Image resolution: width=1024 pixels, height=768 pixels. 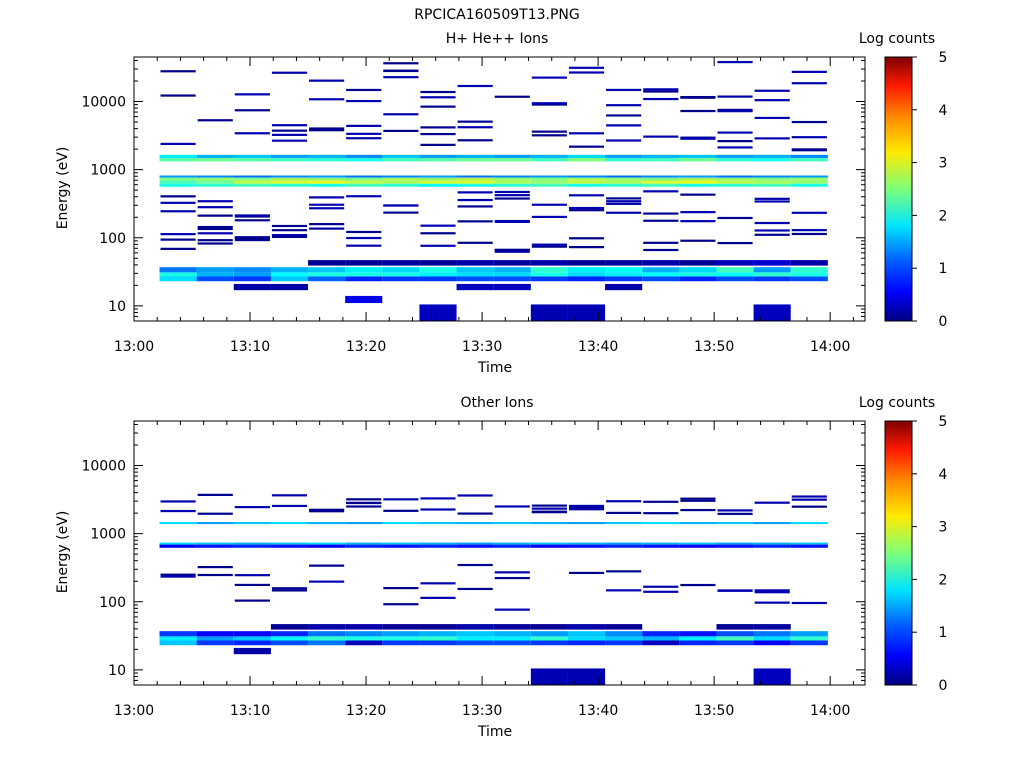 What do you see at coordinates (134, 711) in the screenshot?
I see `x-tick-label: 13:00` at bounding box center [134, 711].